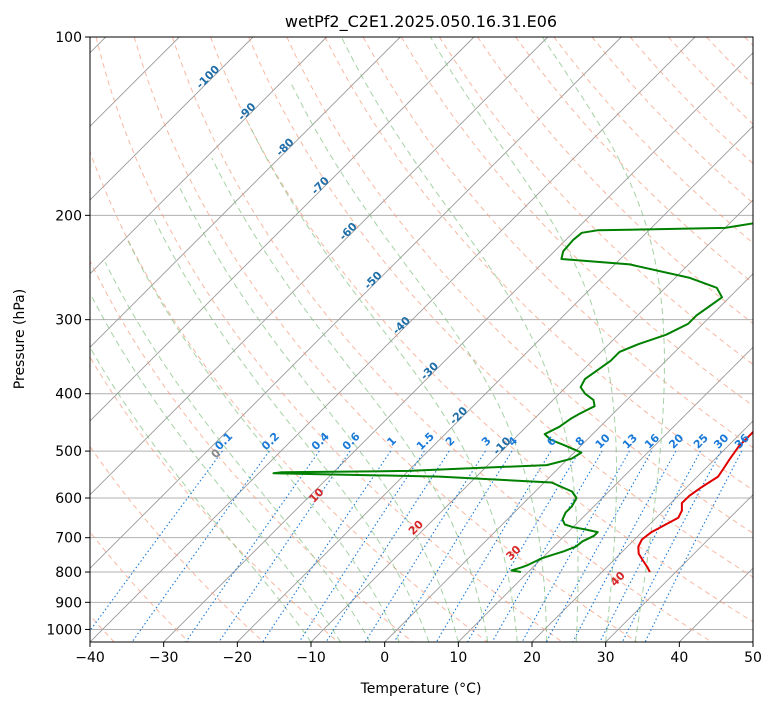 This screenshot has height=708, width=775. What do you see at coordinates (425, 441) in the screenshot?
I see `mixing-ratio-label: 1.5` at bounding box center [425, 441].